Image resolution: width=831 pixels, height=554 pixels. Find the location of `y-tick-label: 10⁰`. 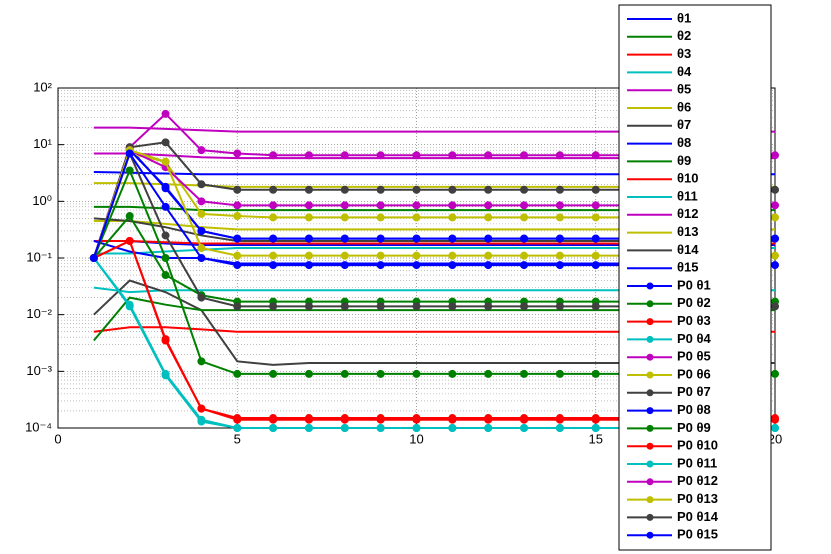

y-tick-label: 10⁰ is located at coordinates (42, 200).